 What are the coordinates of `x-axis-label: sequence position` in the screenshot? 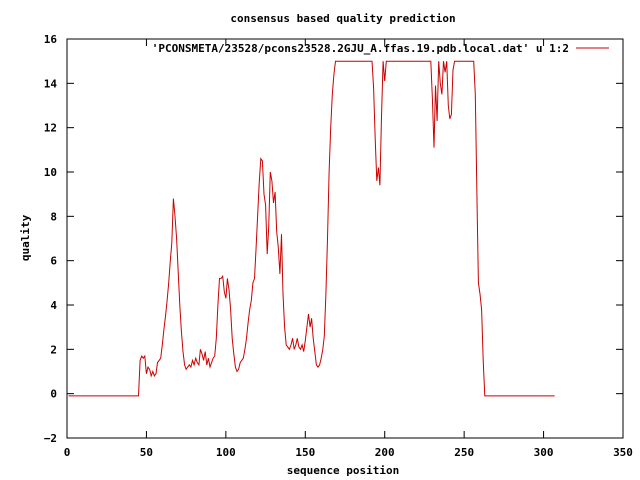 It's located at (343, 470).